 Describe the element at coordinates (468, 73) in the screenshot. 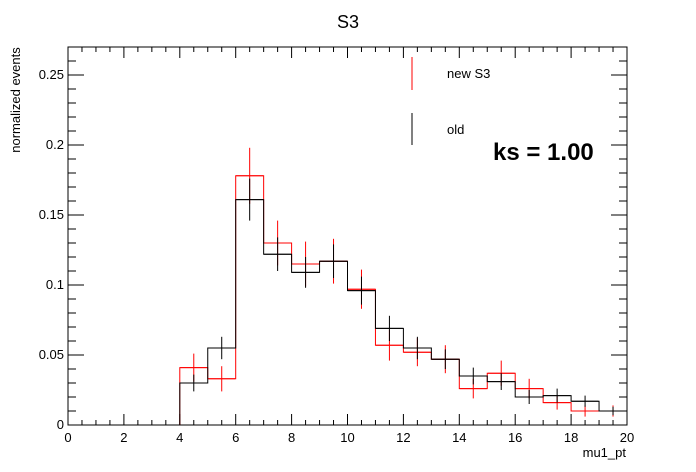

I see `legend-label-new-s3: new S3` at that location.